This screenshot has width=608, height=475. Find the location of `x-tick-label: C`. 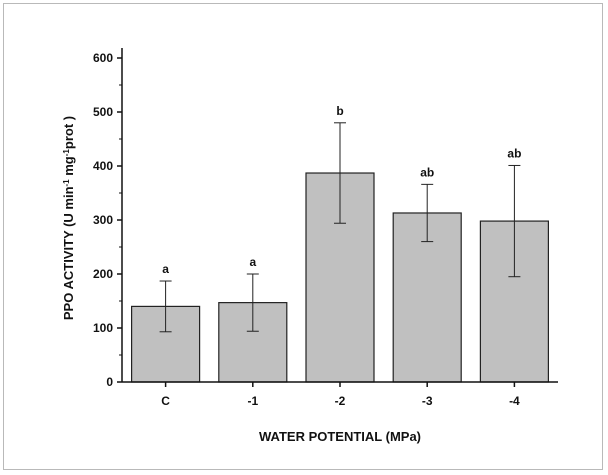

x-tick-label: C is located at coordinates (165, 401).